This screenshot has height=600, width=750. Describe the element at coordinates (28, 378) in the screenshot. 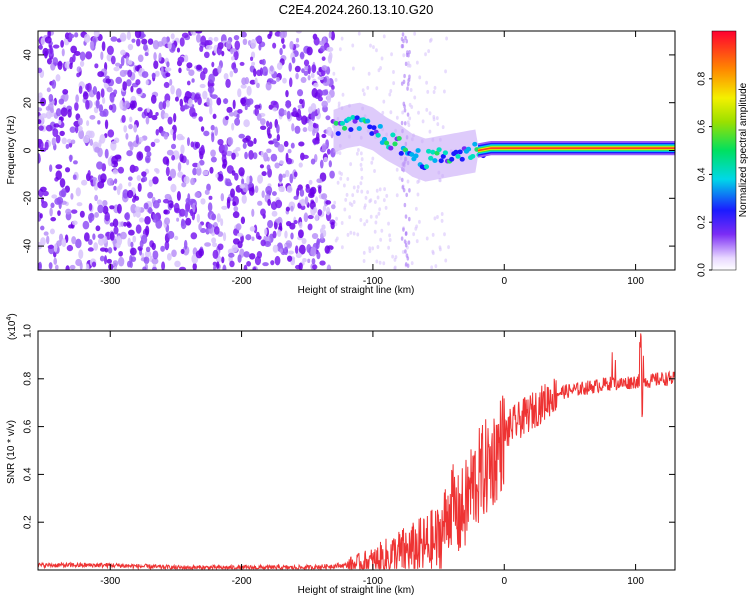

I see `snr-ytick-label: 0.8` at that location.